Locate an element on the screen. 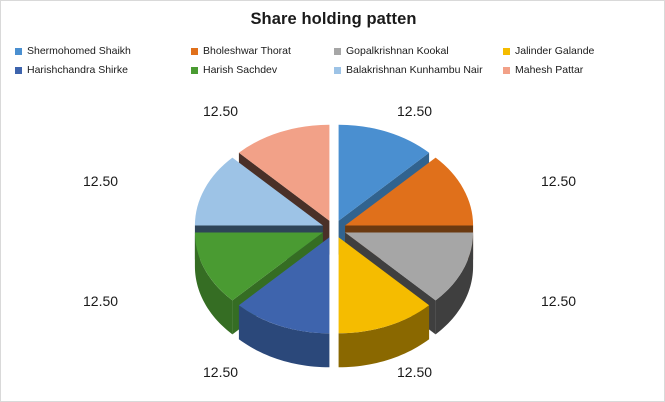  legend-item-label: Balakrishnan Kunhambu Nair is located at coordinates (414, 70).